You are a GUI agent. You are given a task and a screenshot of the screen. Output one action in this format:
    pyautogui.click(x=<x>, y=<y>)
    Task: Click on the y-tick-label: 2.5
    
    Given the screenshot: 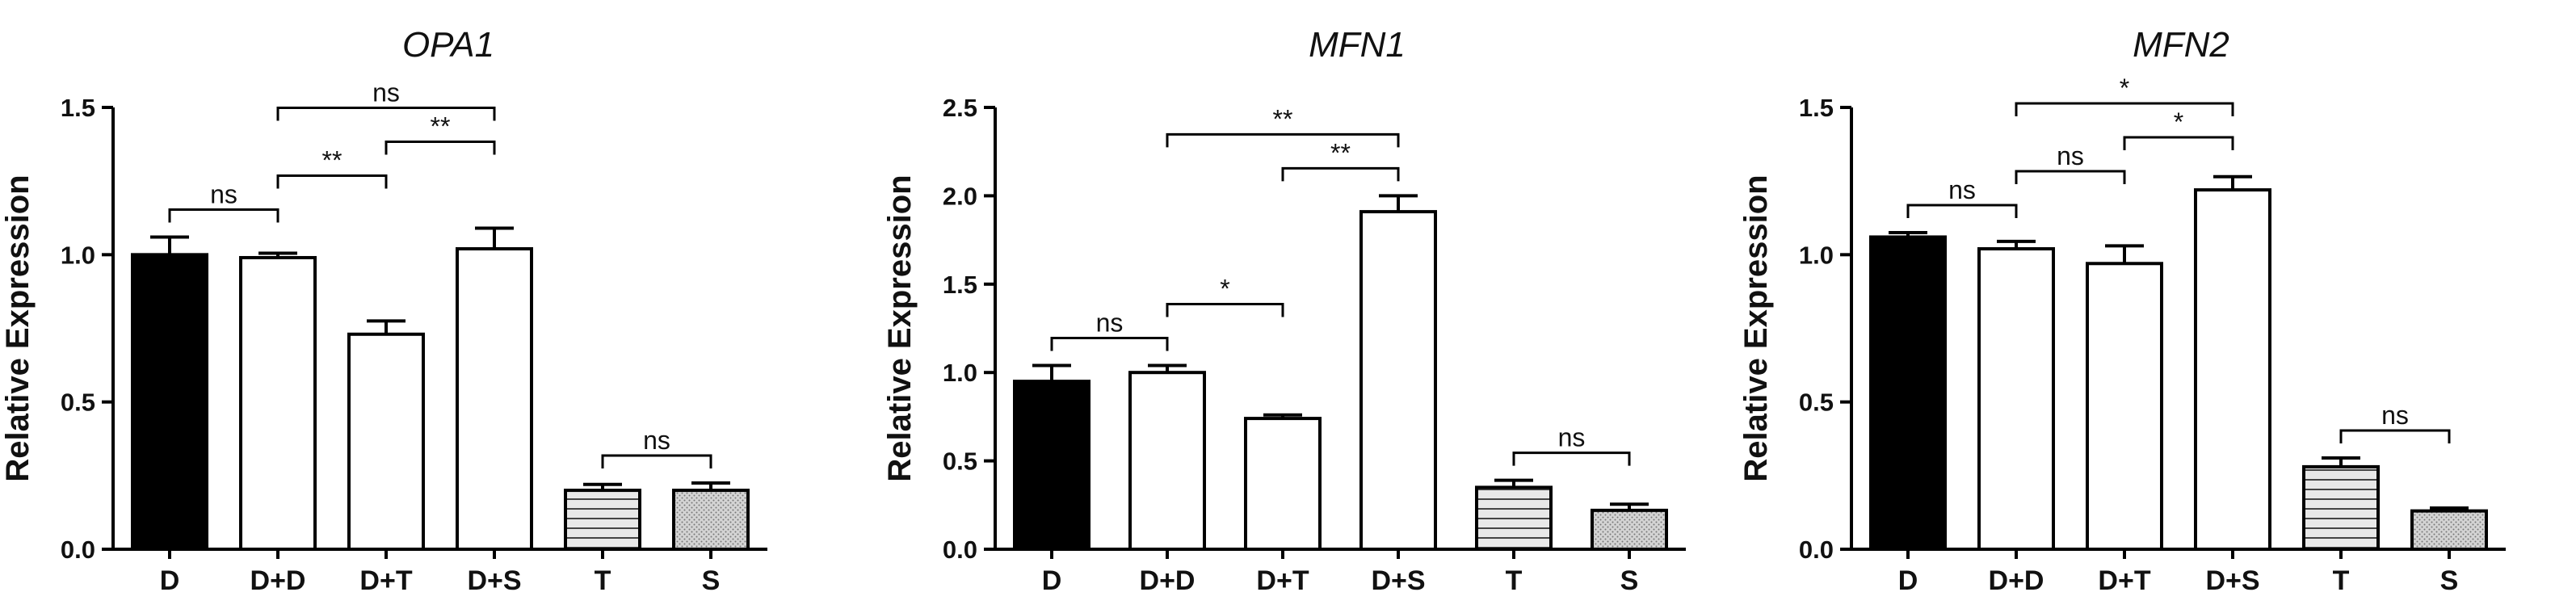 What is the action you would take?
    pyautogui.click(x=960, y=108)
    